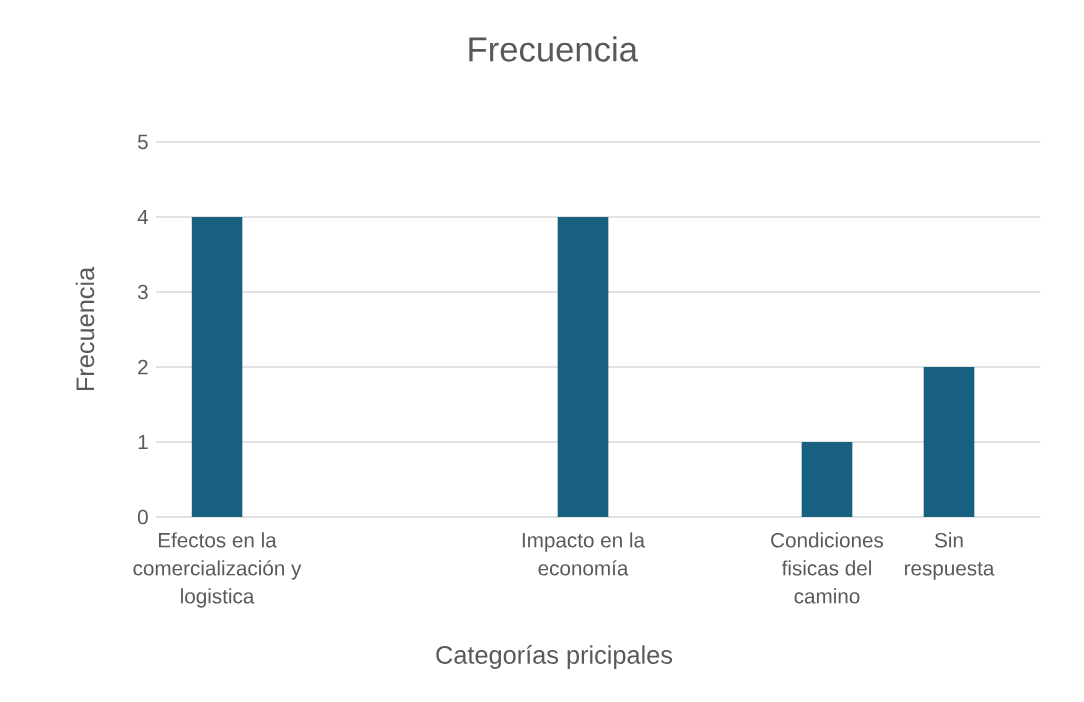 Image resolution: width=1084 pixels, height=702 pixels. I want to click on y-tick-label: 4, so click(143, 217).